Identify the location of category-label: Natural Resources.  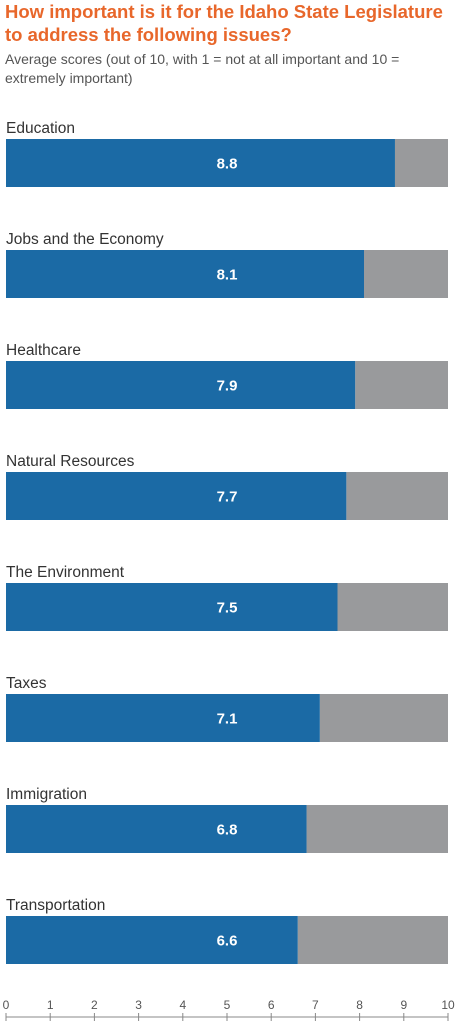
(70, 461).